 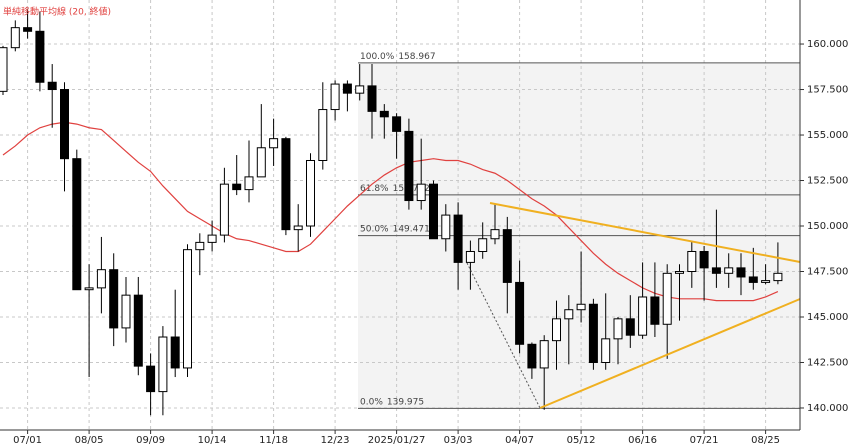 I want to click on fib-label: 50.0% 149.471, so click(x=395, y=229).